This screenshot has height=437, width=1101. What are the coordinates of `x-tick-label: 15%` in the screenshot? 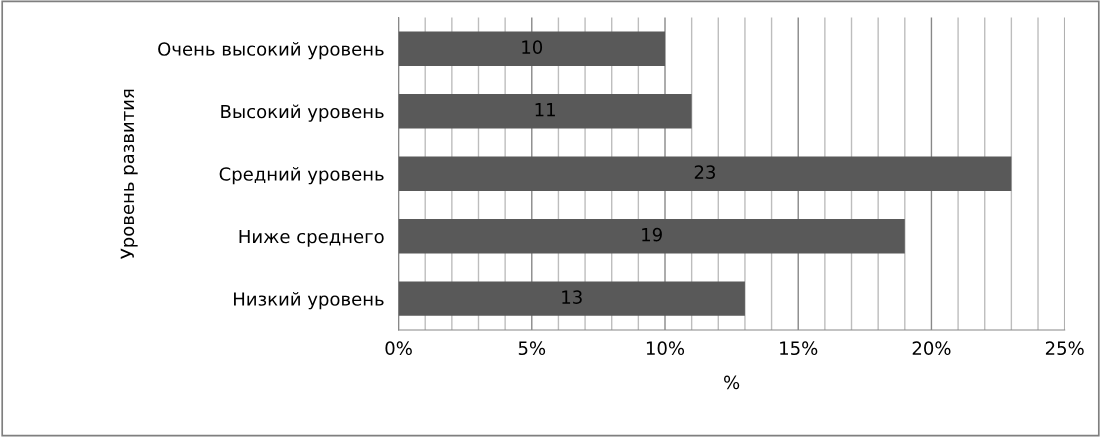 It's located at (799, 348).